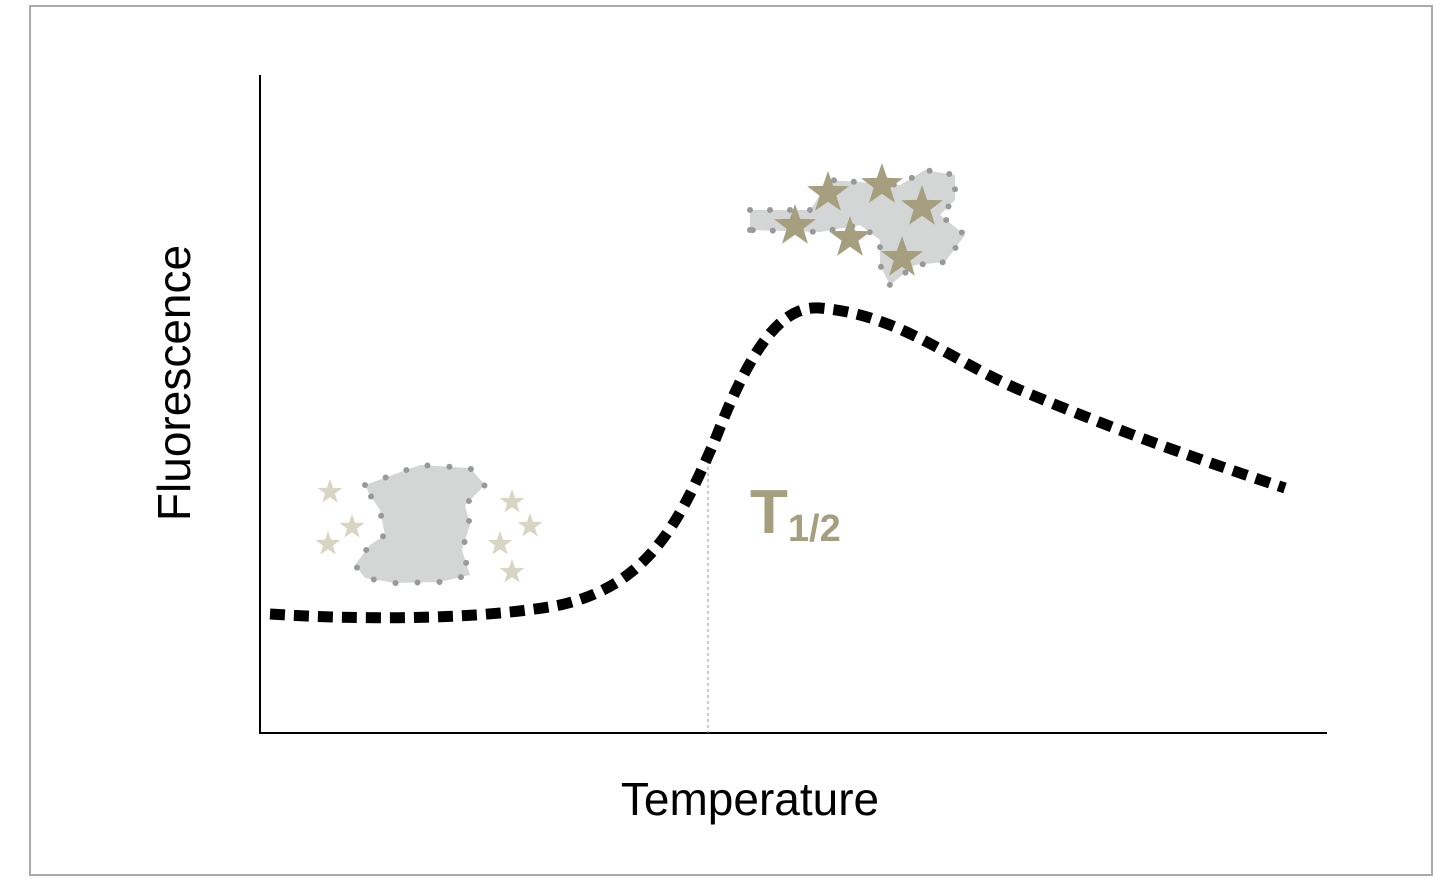 This screenshot has height=879, width=1435. What do you see at coordinates (174, 383) in the screenshot?
I see `y-axis-label: Fluorescence` at bounding box center [174, 383].